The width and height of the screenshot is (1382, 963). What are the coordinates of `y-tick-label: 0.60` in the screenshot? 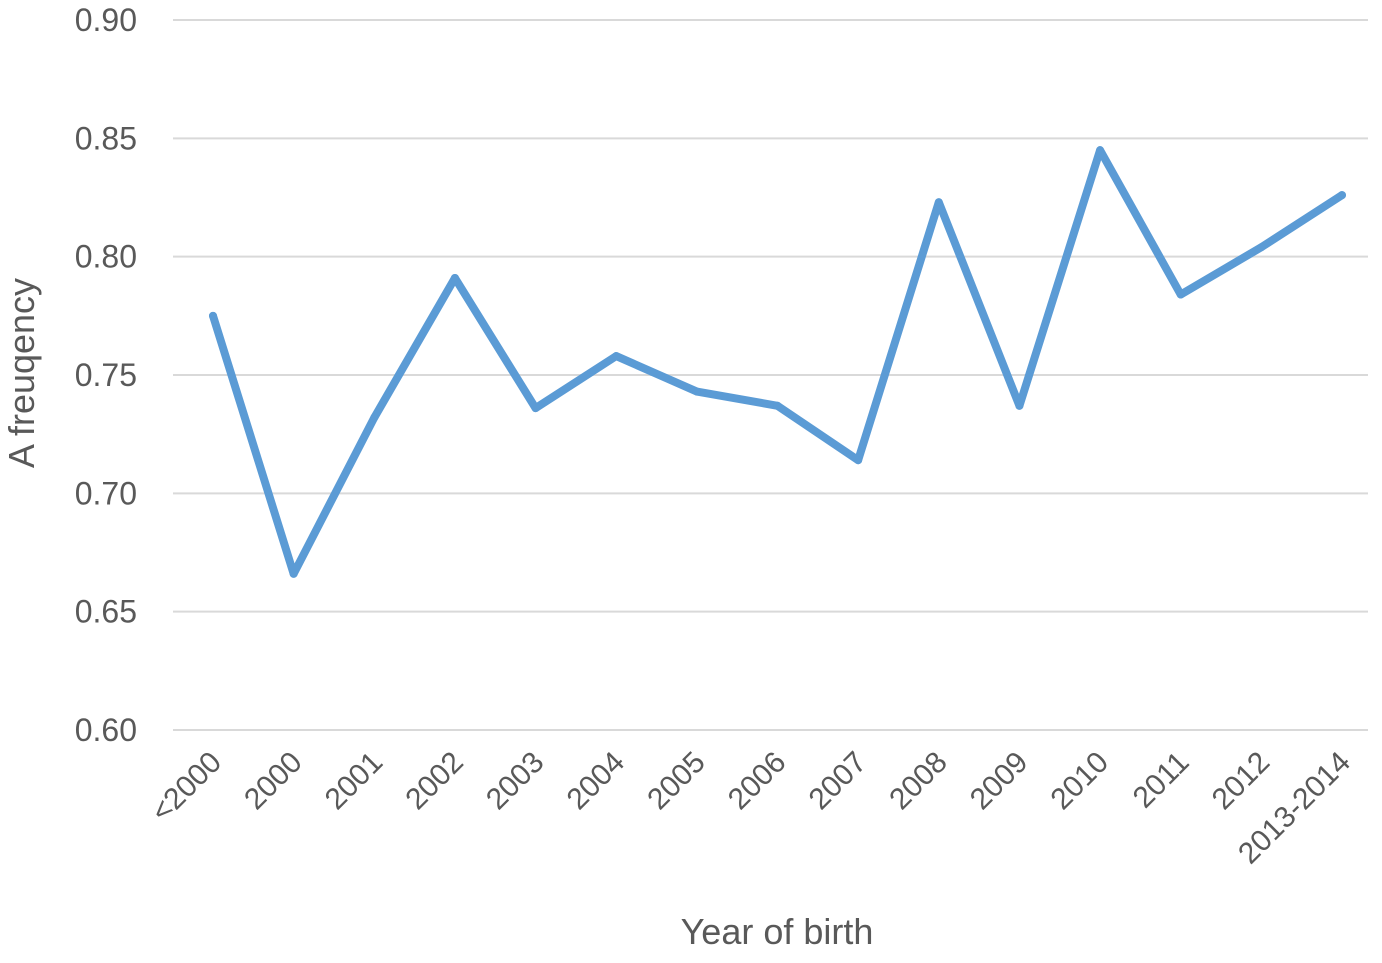 It's located at (106, 730).